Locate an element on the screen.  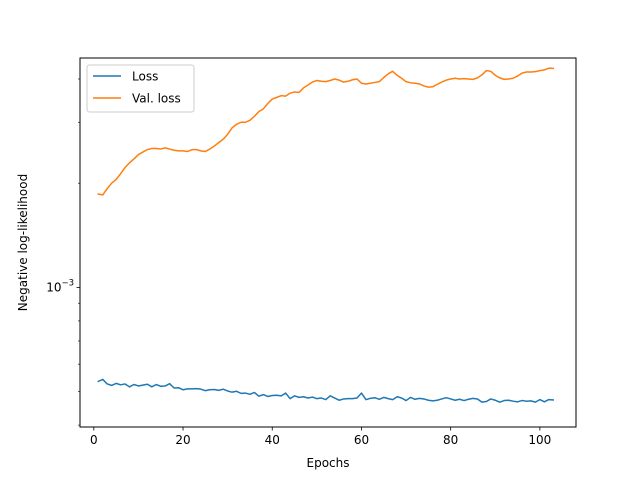
x-axis-label: Epochs is located at coordinates (328, 463).